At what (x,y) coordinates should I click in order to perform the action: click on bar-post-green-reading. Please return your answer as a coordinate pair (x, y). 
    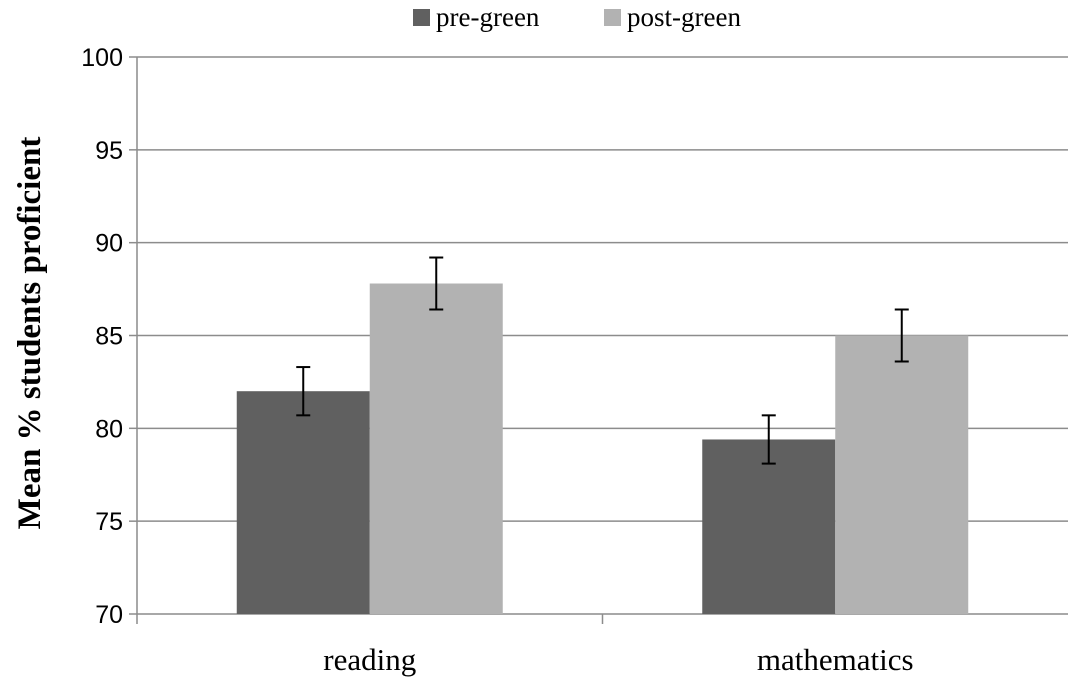
    Looking at the image, I should click on (436, 448).